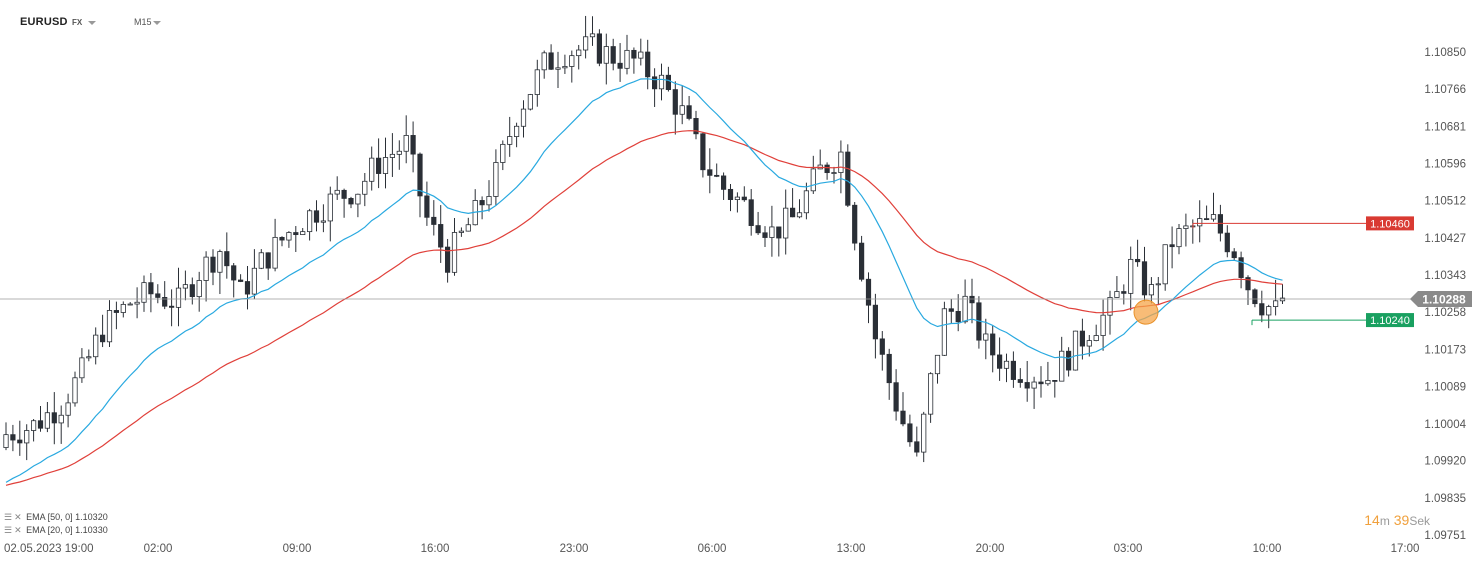  I want to click on timeframe-dropdown: M15, so click(147, 24).